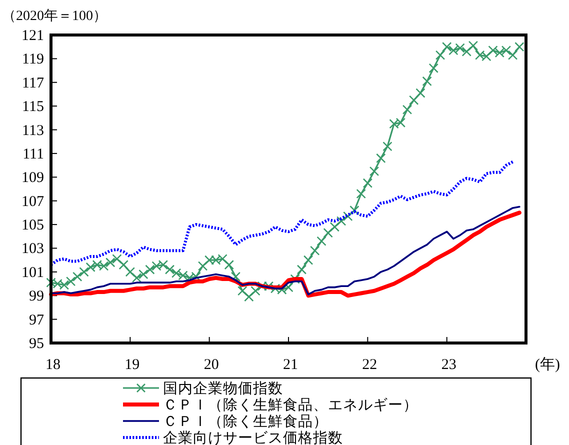 This screenshot has width=569, height=445. Describe the element at coordinates (33, 36) in the screenshot. I see `y-tick-label: 121` at that location.